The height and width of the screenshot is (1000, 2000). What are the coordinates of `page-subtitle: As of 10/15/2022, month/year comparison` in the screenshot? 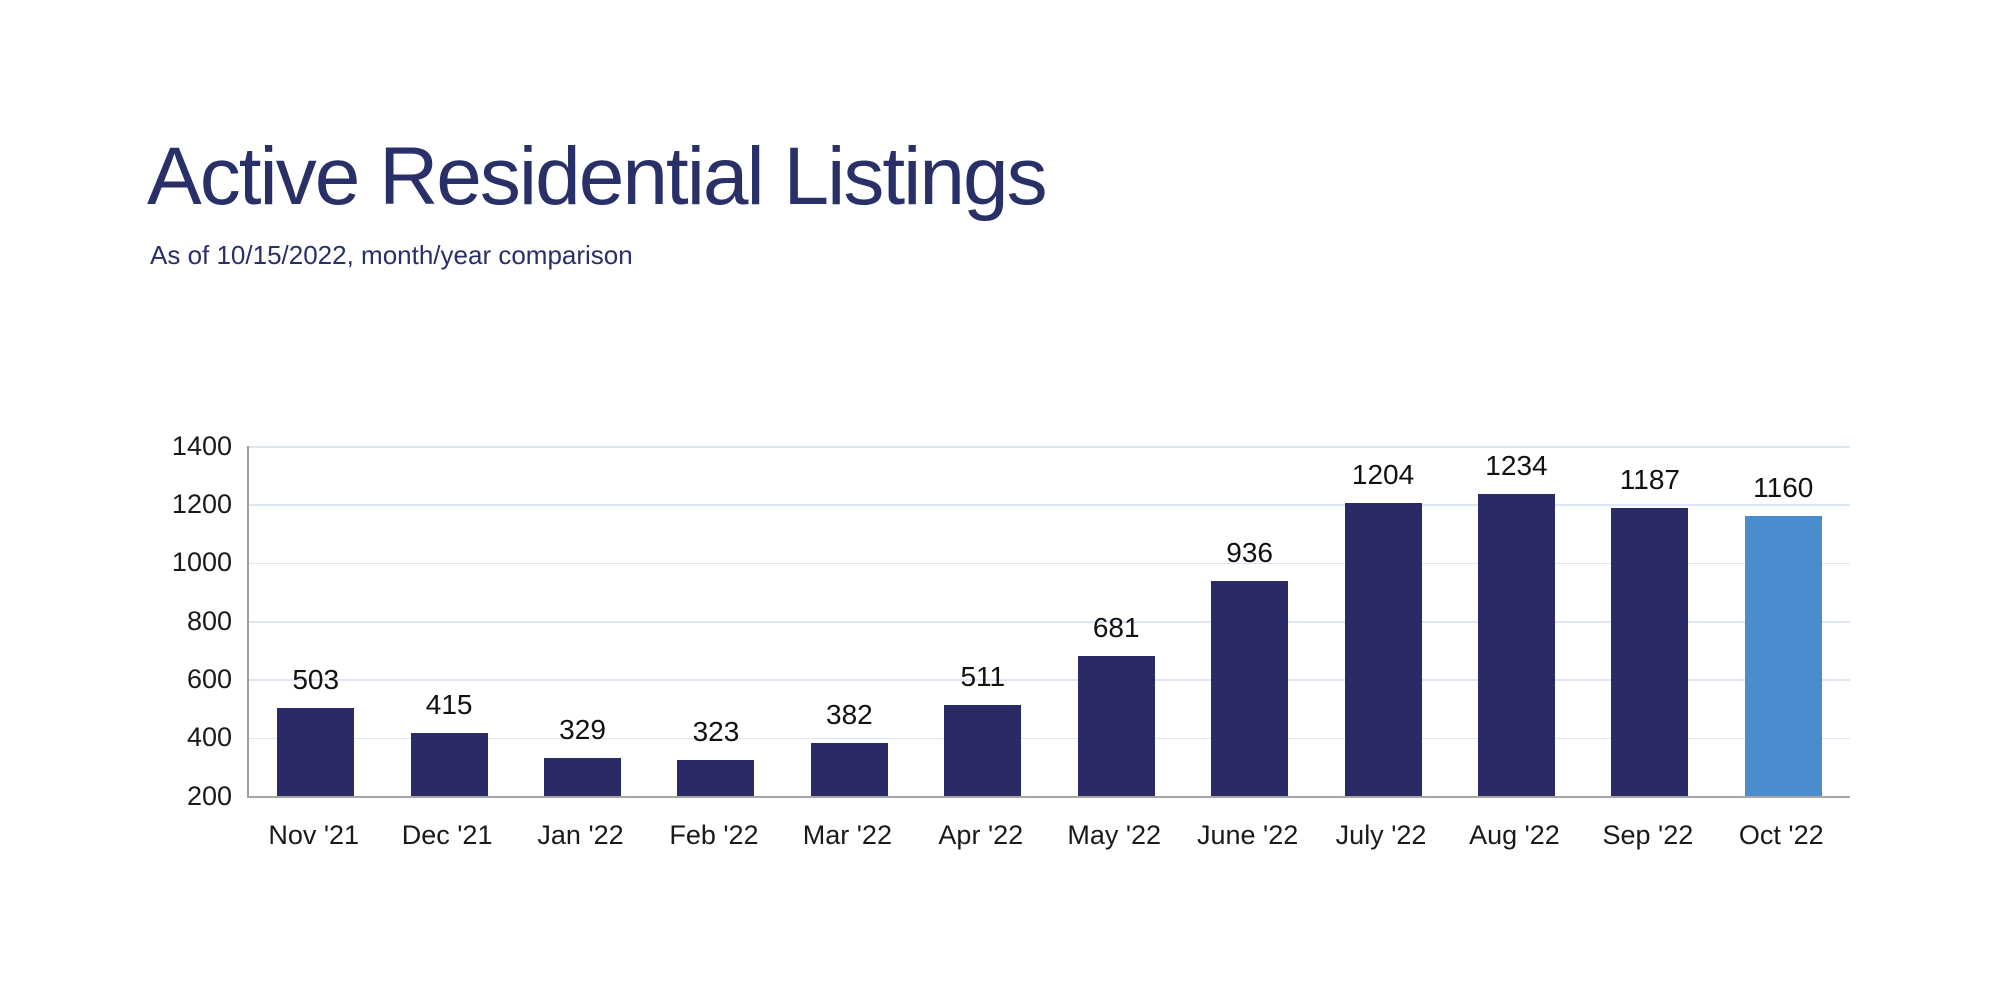 It's located at (391, 255).